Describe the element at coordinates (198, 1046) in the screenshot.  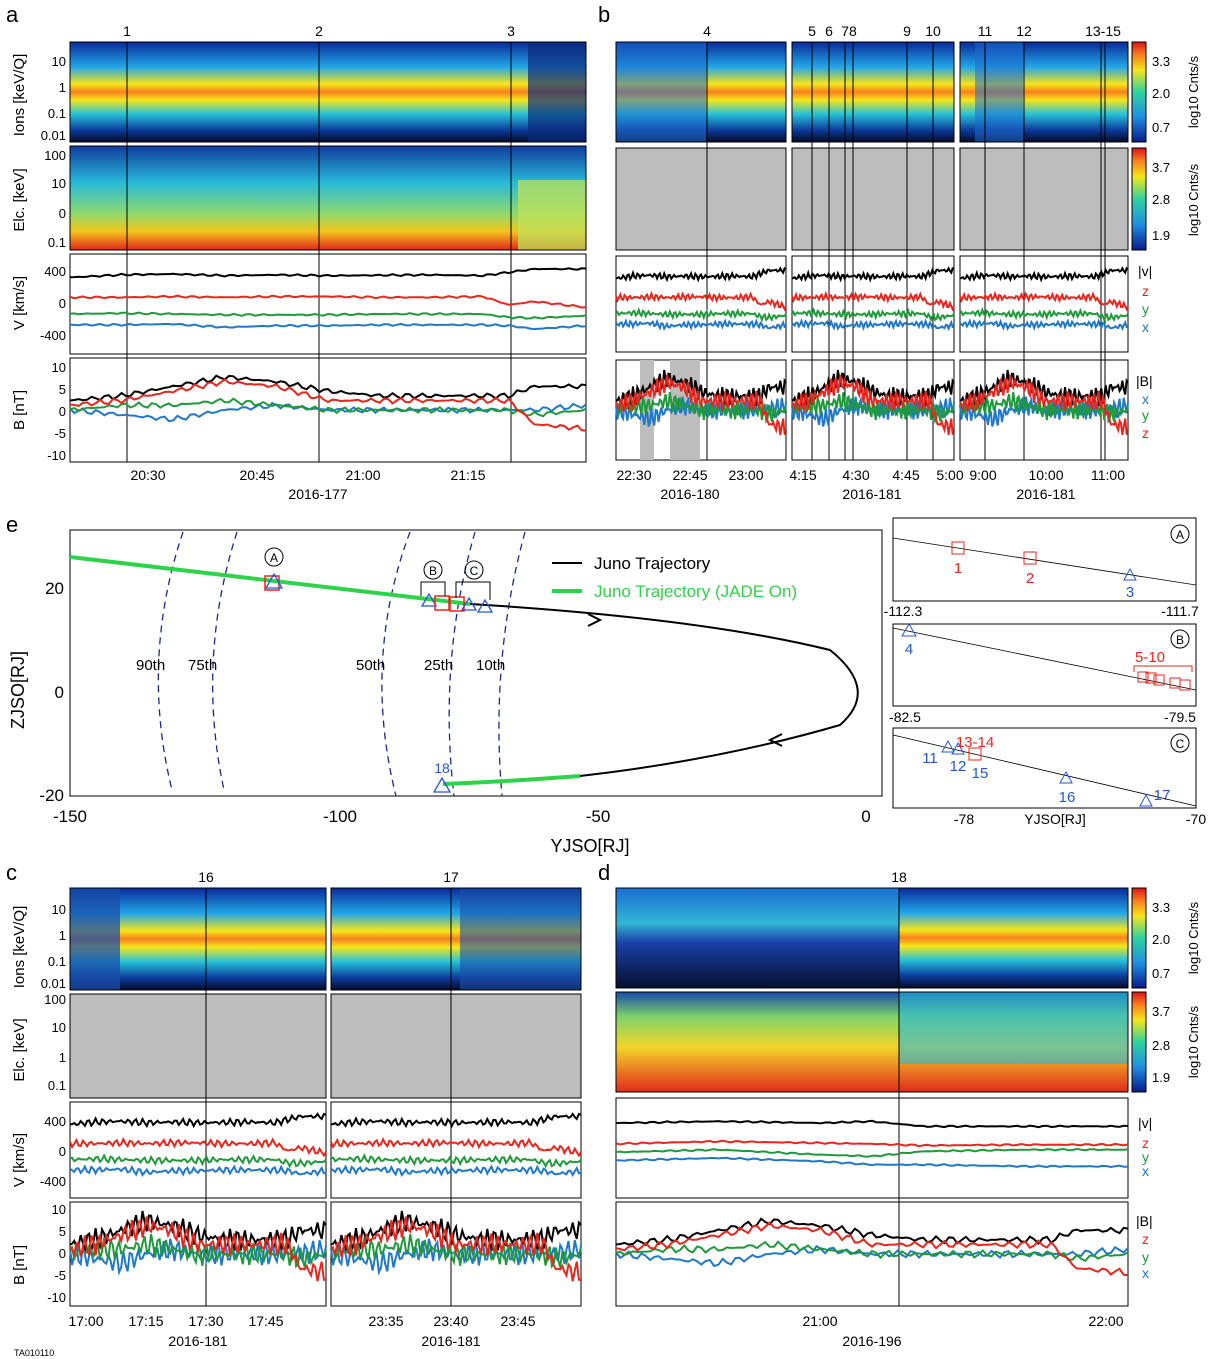
I see `c1-elc-gray` at that location.